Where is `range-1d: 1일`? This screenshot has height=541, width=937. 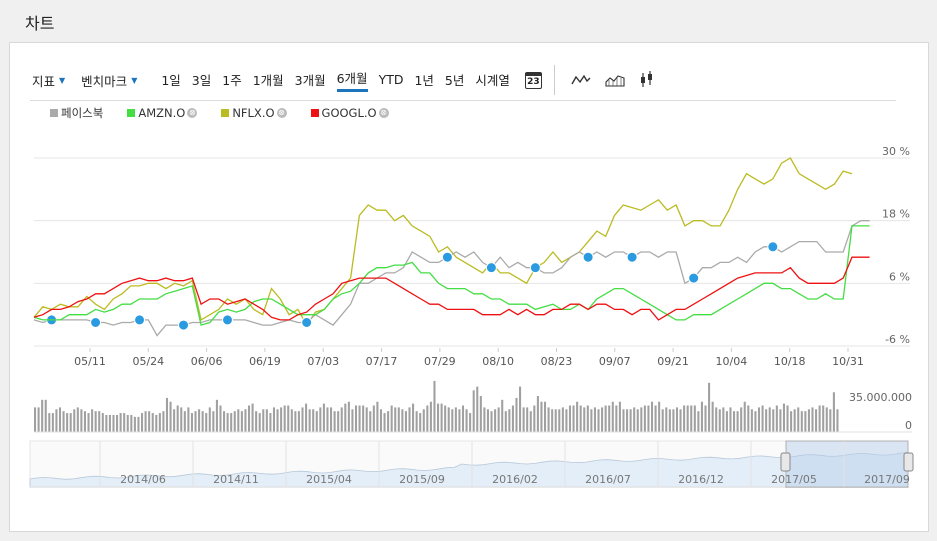
range-1d: 1일 is located at coordinates (171, 80).